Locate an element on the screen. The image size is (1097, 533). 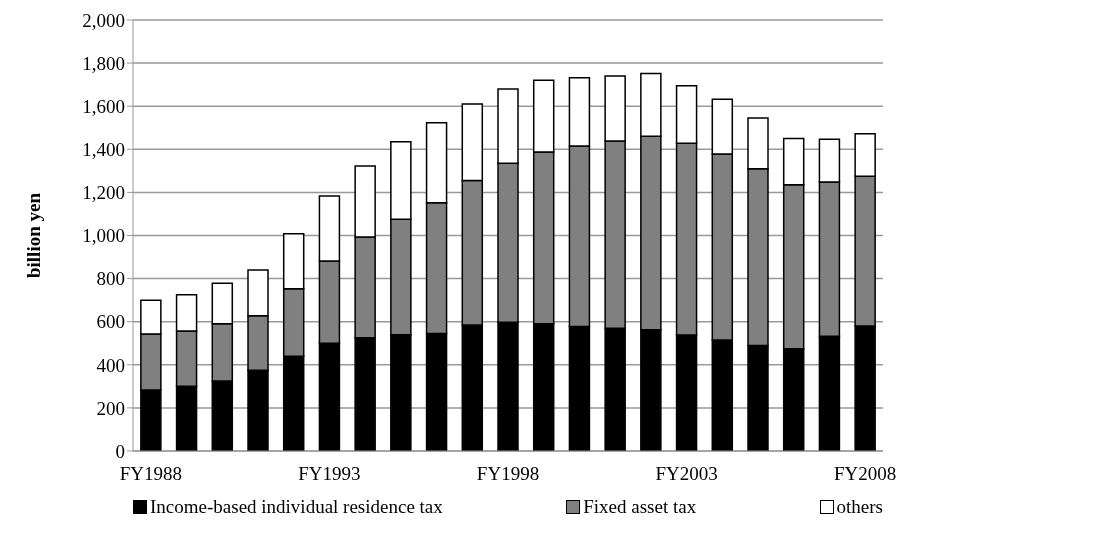
y-tick-label: 800 is located at coordinates (110, 279).